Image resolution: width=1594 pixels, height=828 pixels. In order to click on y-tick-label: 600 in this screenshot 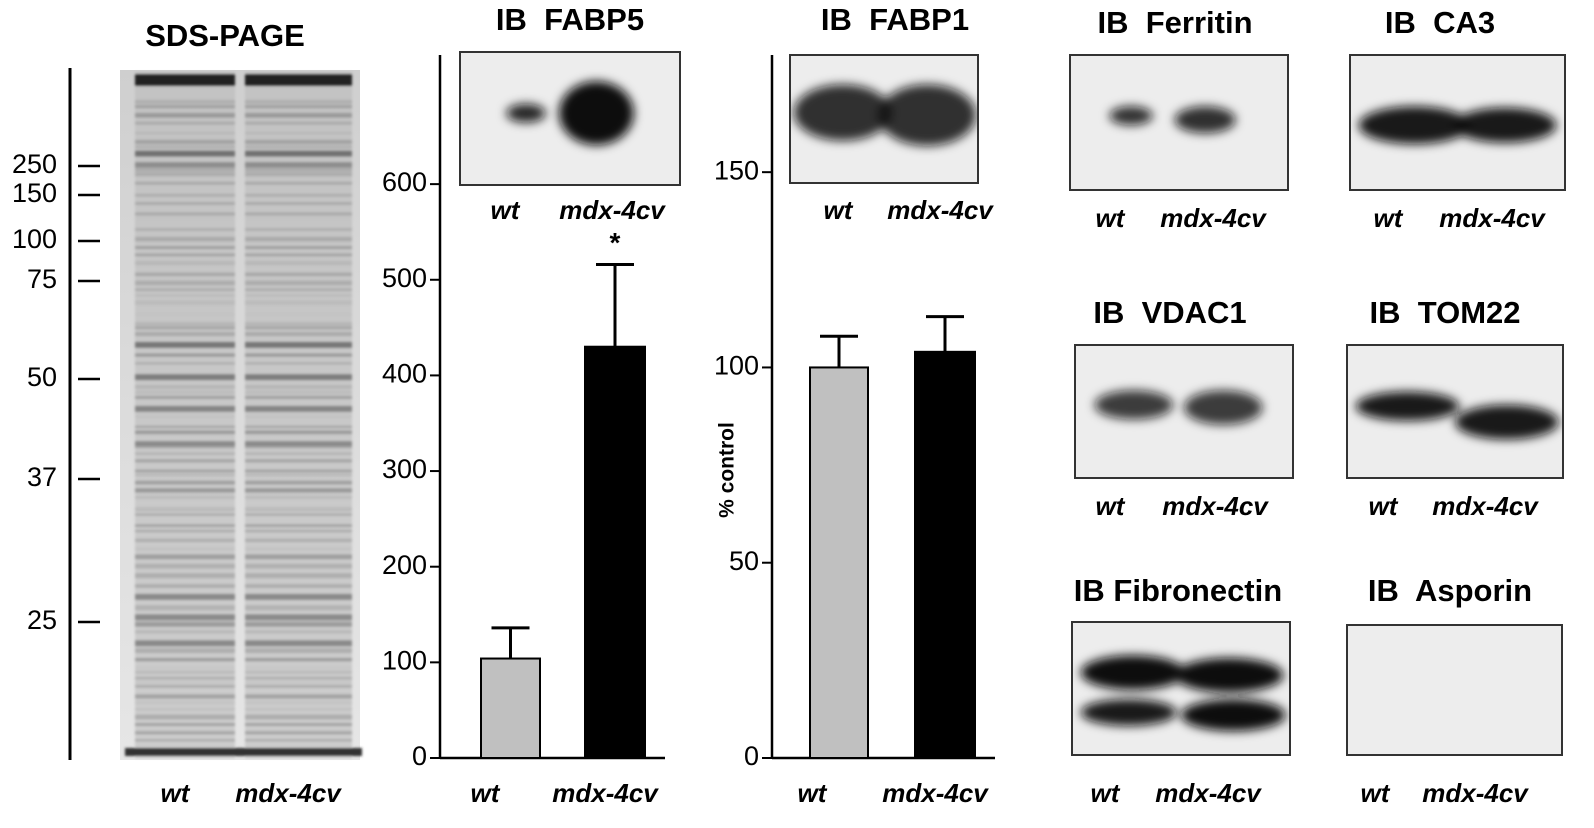, I will do `click(404, 182)`.